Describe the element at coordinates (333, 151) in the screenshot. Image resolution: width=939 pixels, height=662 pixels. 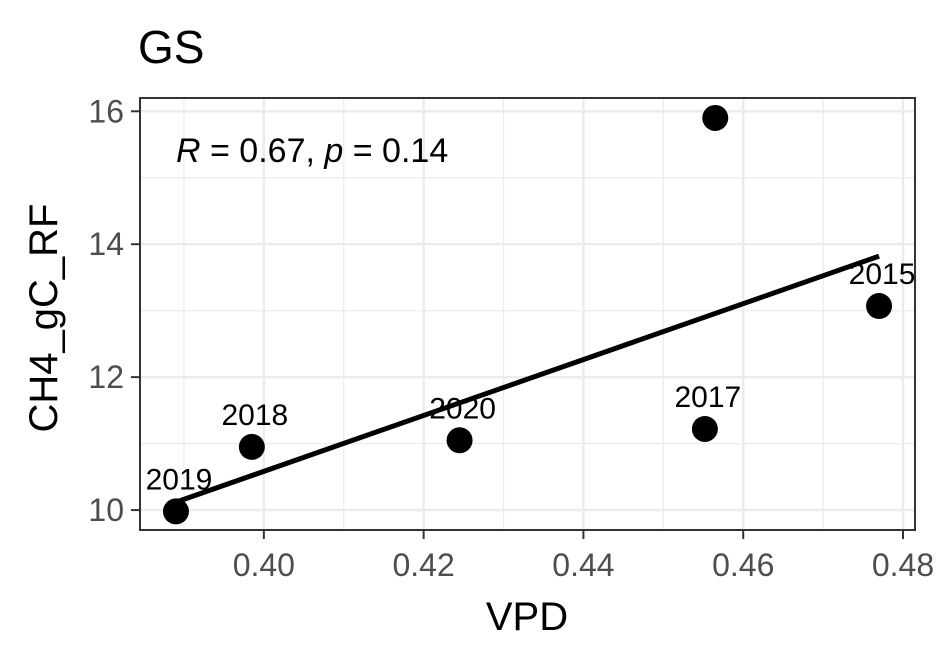
I see `p-symbol: p` at that location.